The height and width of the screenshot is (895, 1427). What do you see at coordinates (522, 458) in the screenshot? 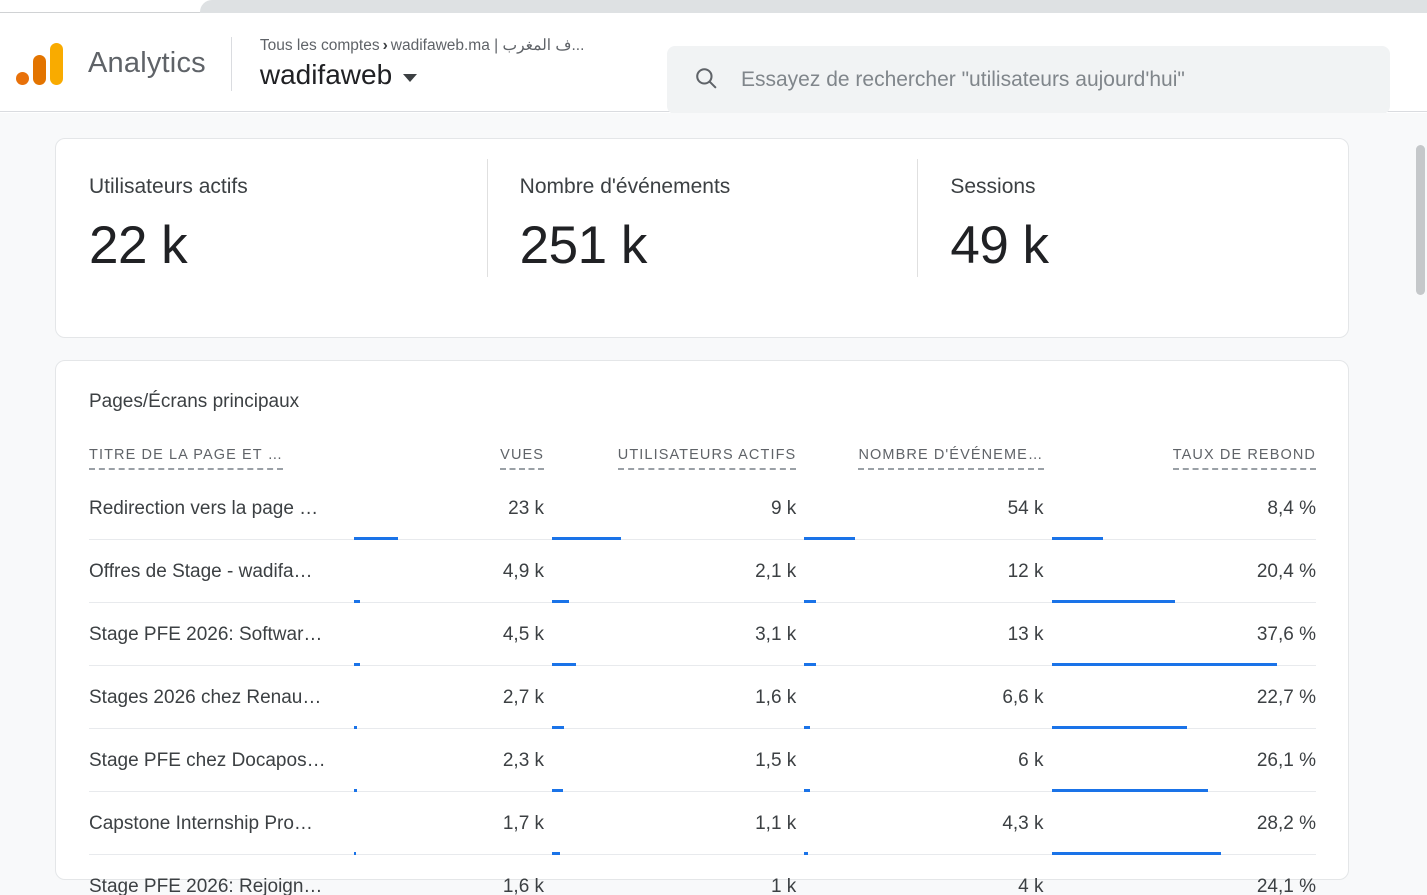
I see `column-header-label: VUES` at bounding box center [522, 458].